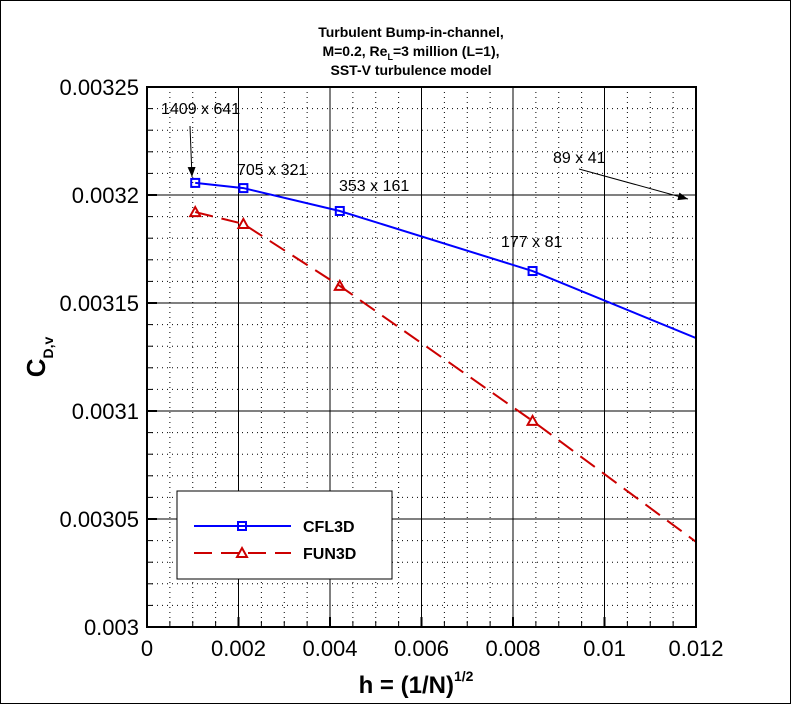 This screenshot has height=710, width=791. What do you see at coordinates (105, 195) in the screenshot?
I see `y-tick-label: 0.0032` at bounding box center [105, 195].